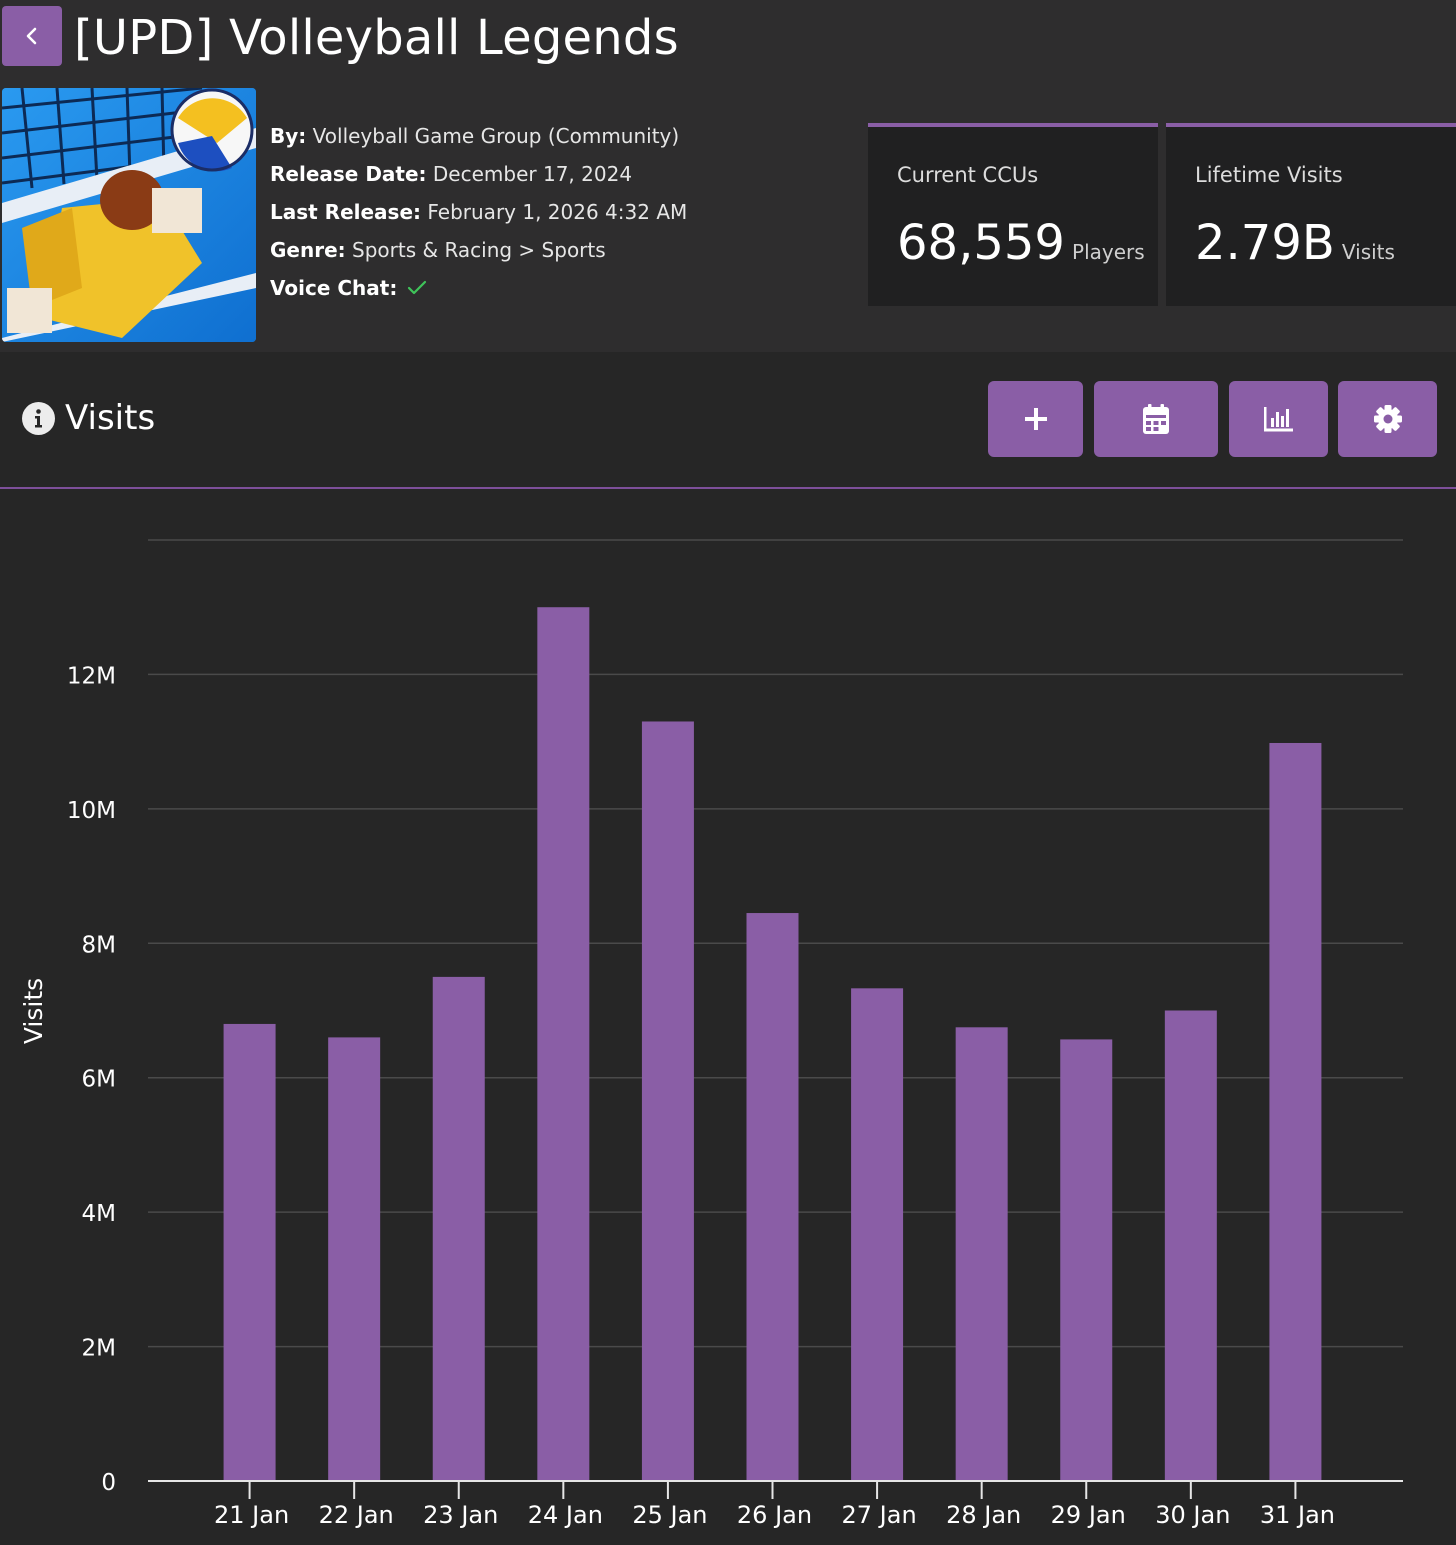 This screenshot has height=1545, width=1456. What do you see at coordinates (1192, 1515) in the screenshot?
I see `x-tick-label: 30 Jan` at bounding box center [1192, 1515].